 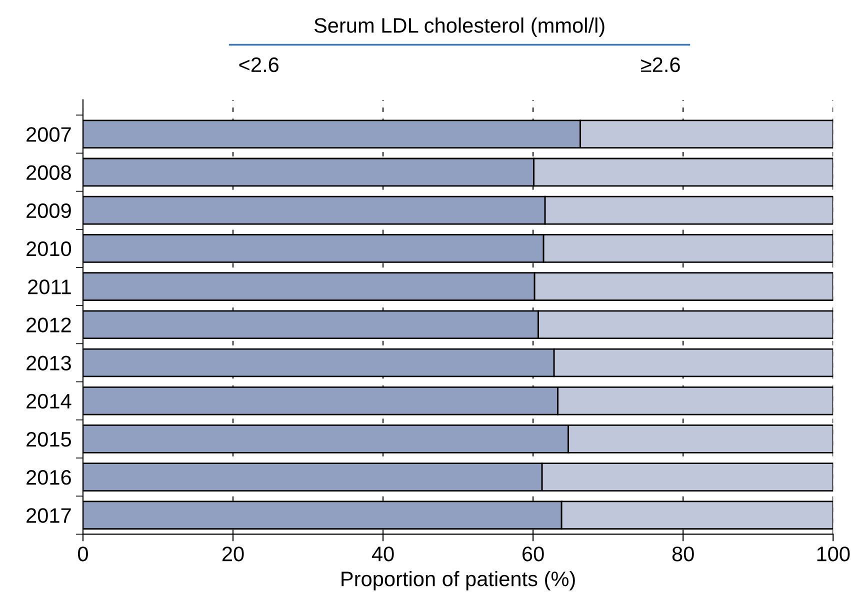 What do you see at coordinates (48, 515) in the screenshot?
I see `y-tick-label: 2017` at bounding box center [48, 515].